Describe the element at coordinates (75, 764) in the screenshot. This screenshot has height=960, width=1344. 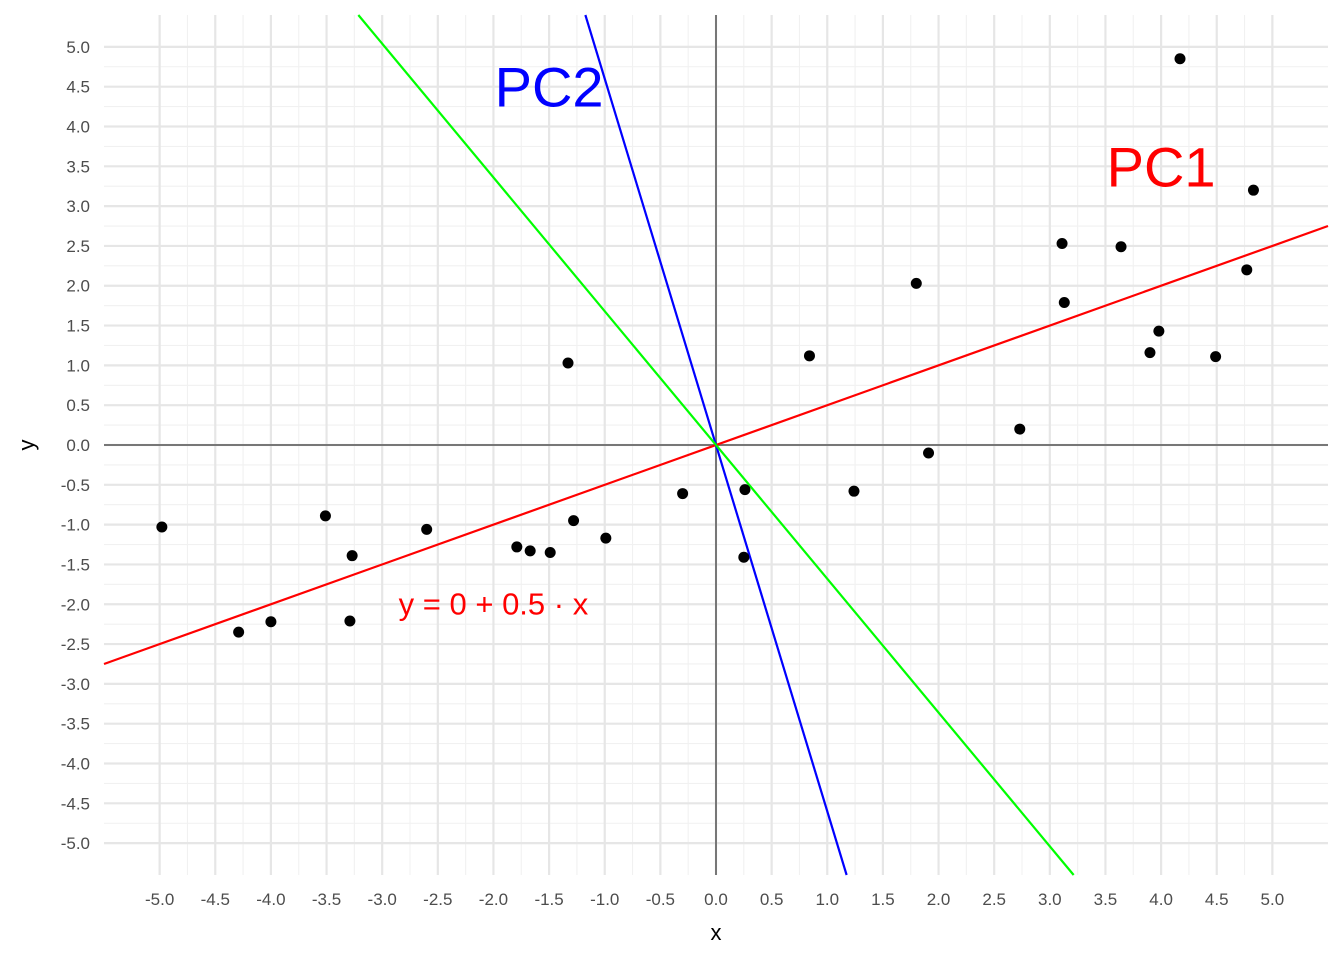
I see `y-tick-label: -4.0` at that location.